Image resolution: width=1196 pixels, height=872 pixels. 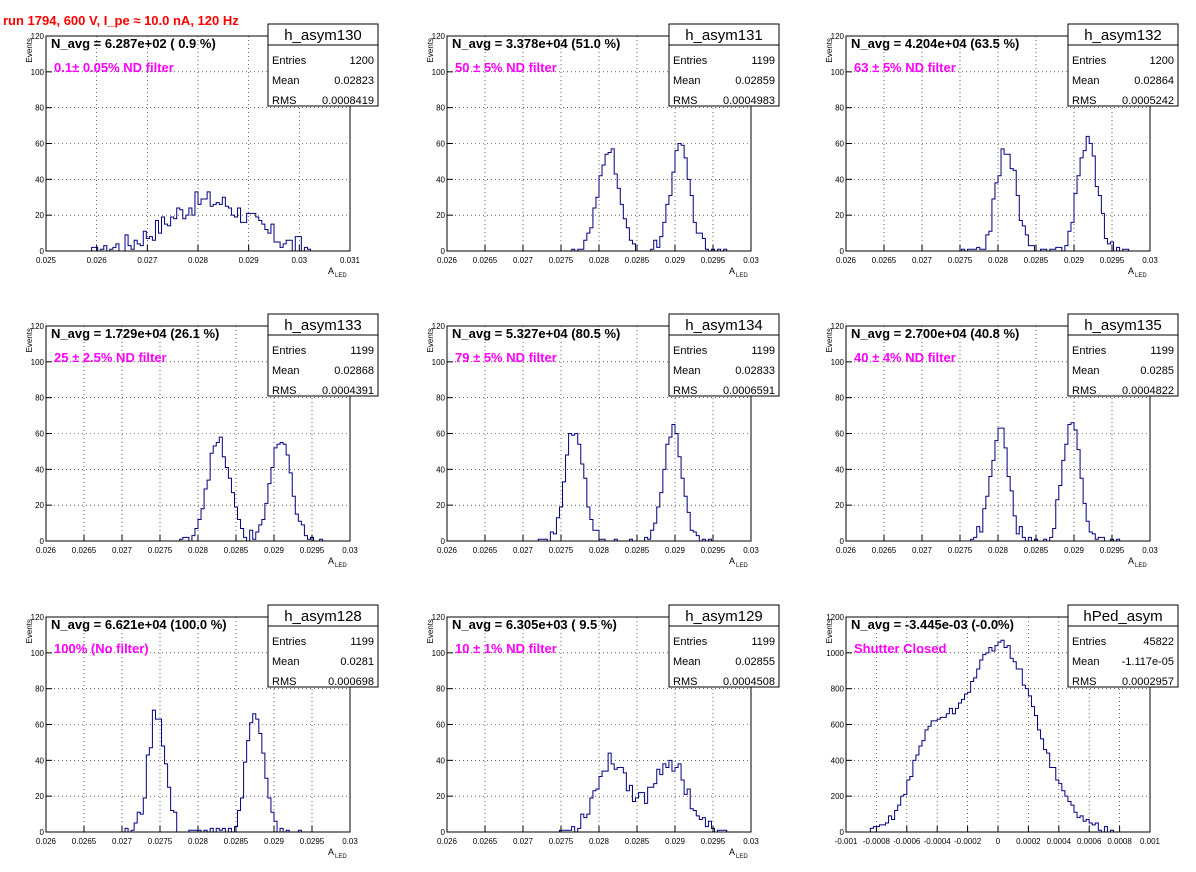 I want to click on stats-value: 0.0004983, so click(x=749, y=101).